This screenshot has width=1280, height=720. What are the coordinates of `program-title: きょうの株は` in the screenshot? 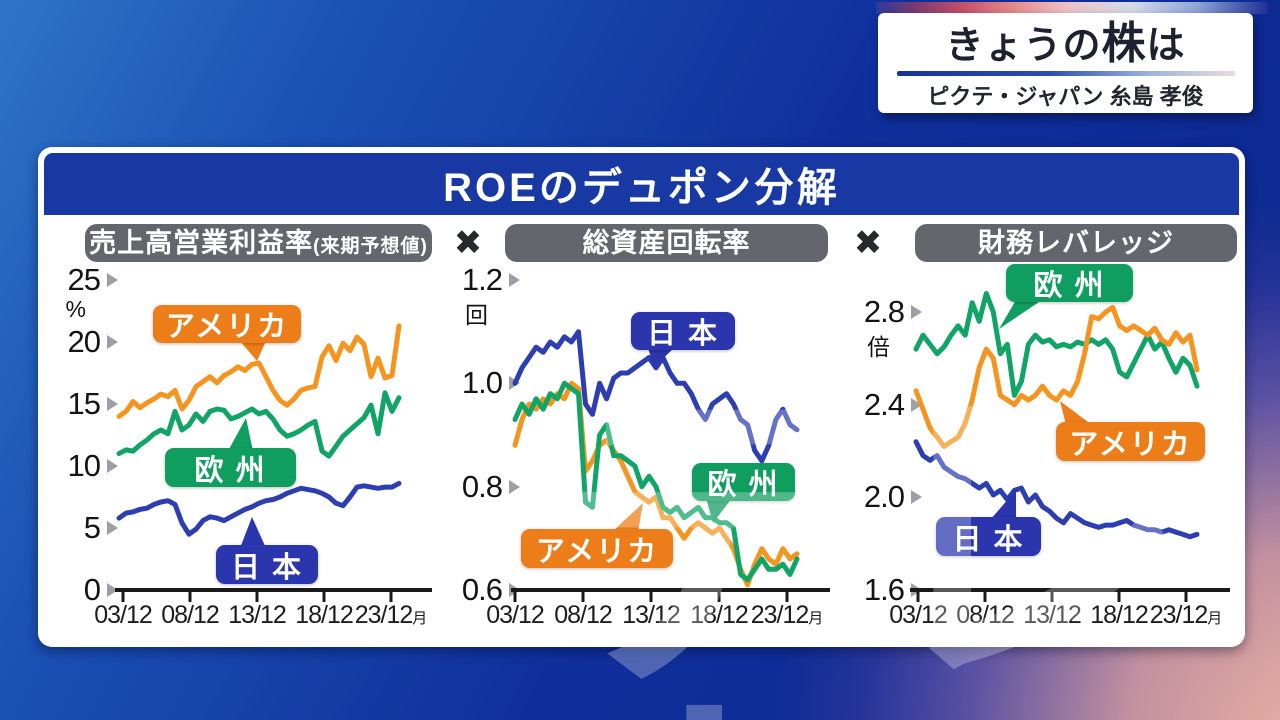 It's located at (1065, 43).